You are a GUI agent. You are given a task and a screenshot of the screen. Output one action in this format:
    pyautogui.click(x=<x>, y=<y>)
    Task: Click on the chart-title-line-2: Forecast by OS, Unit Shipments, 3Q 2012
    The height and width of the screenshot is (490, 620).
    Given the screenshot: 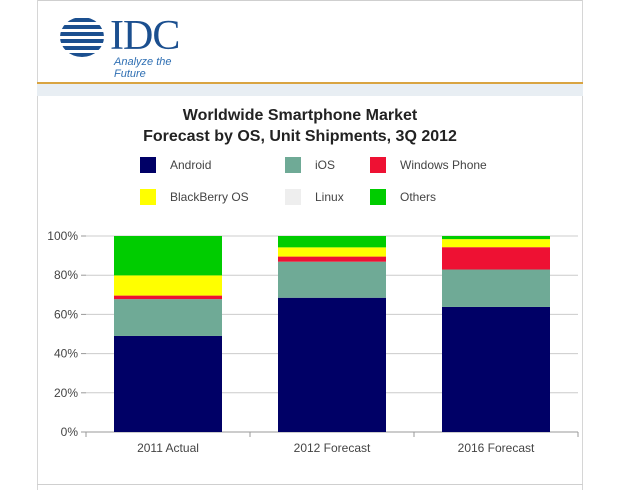 What is the action you would take?
    pyautogui.click(x=300, y=136)
    